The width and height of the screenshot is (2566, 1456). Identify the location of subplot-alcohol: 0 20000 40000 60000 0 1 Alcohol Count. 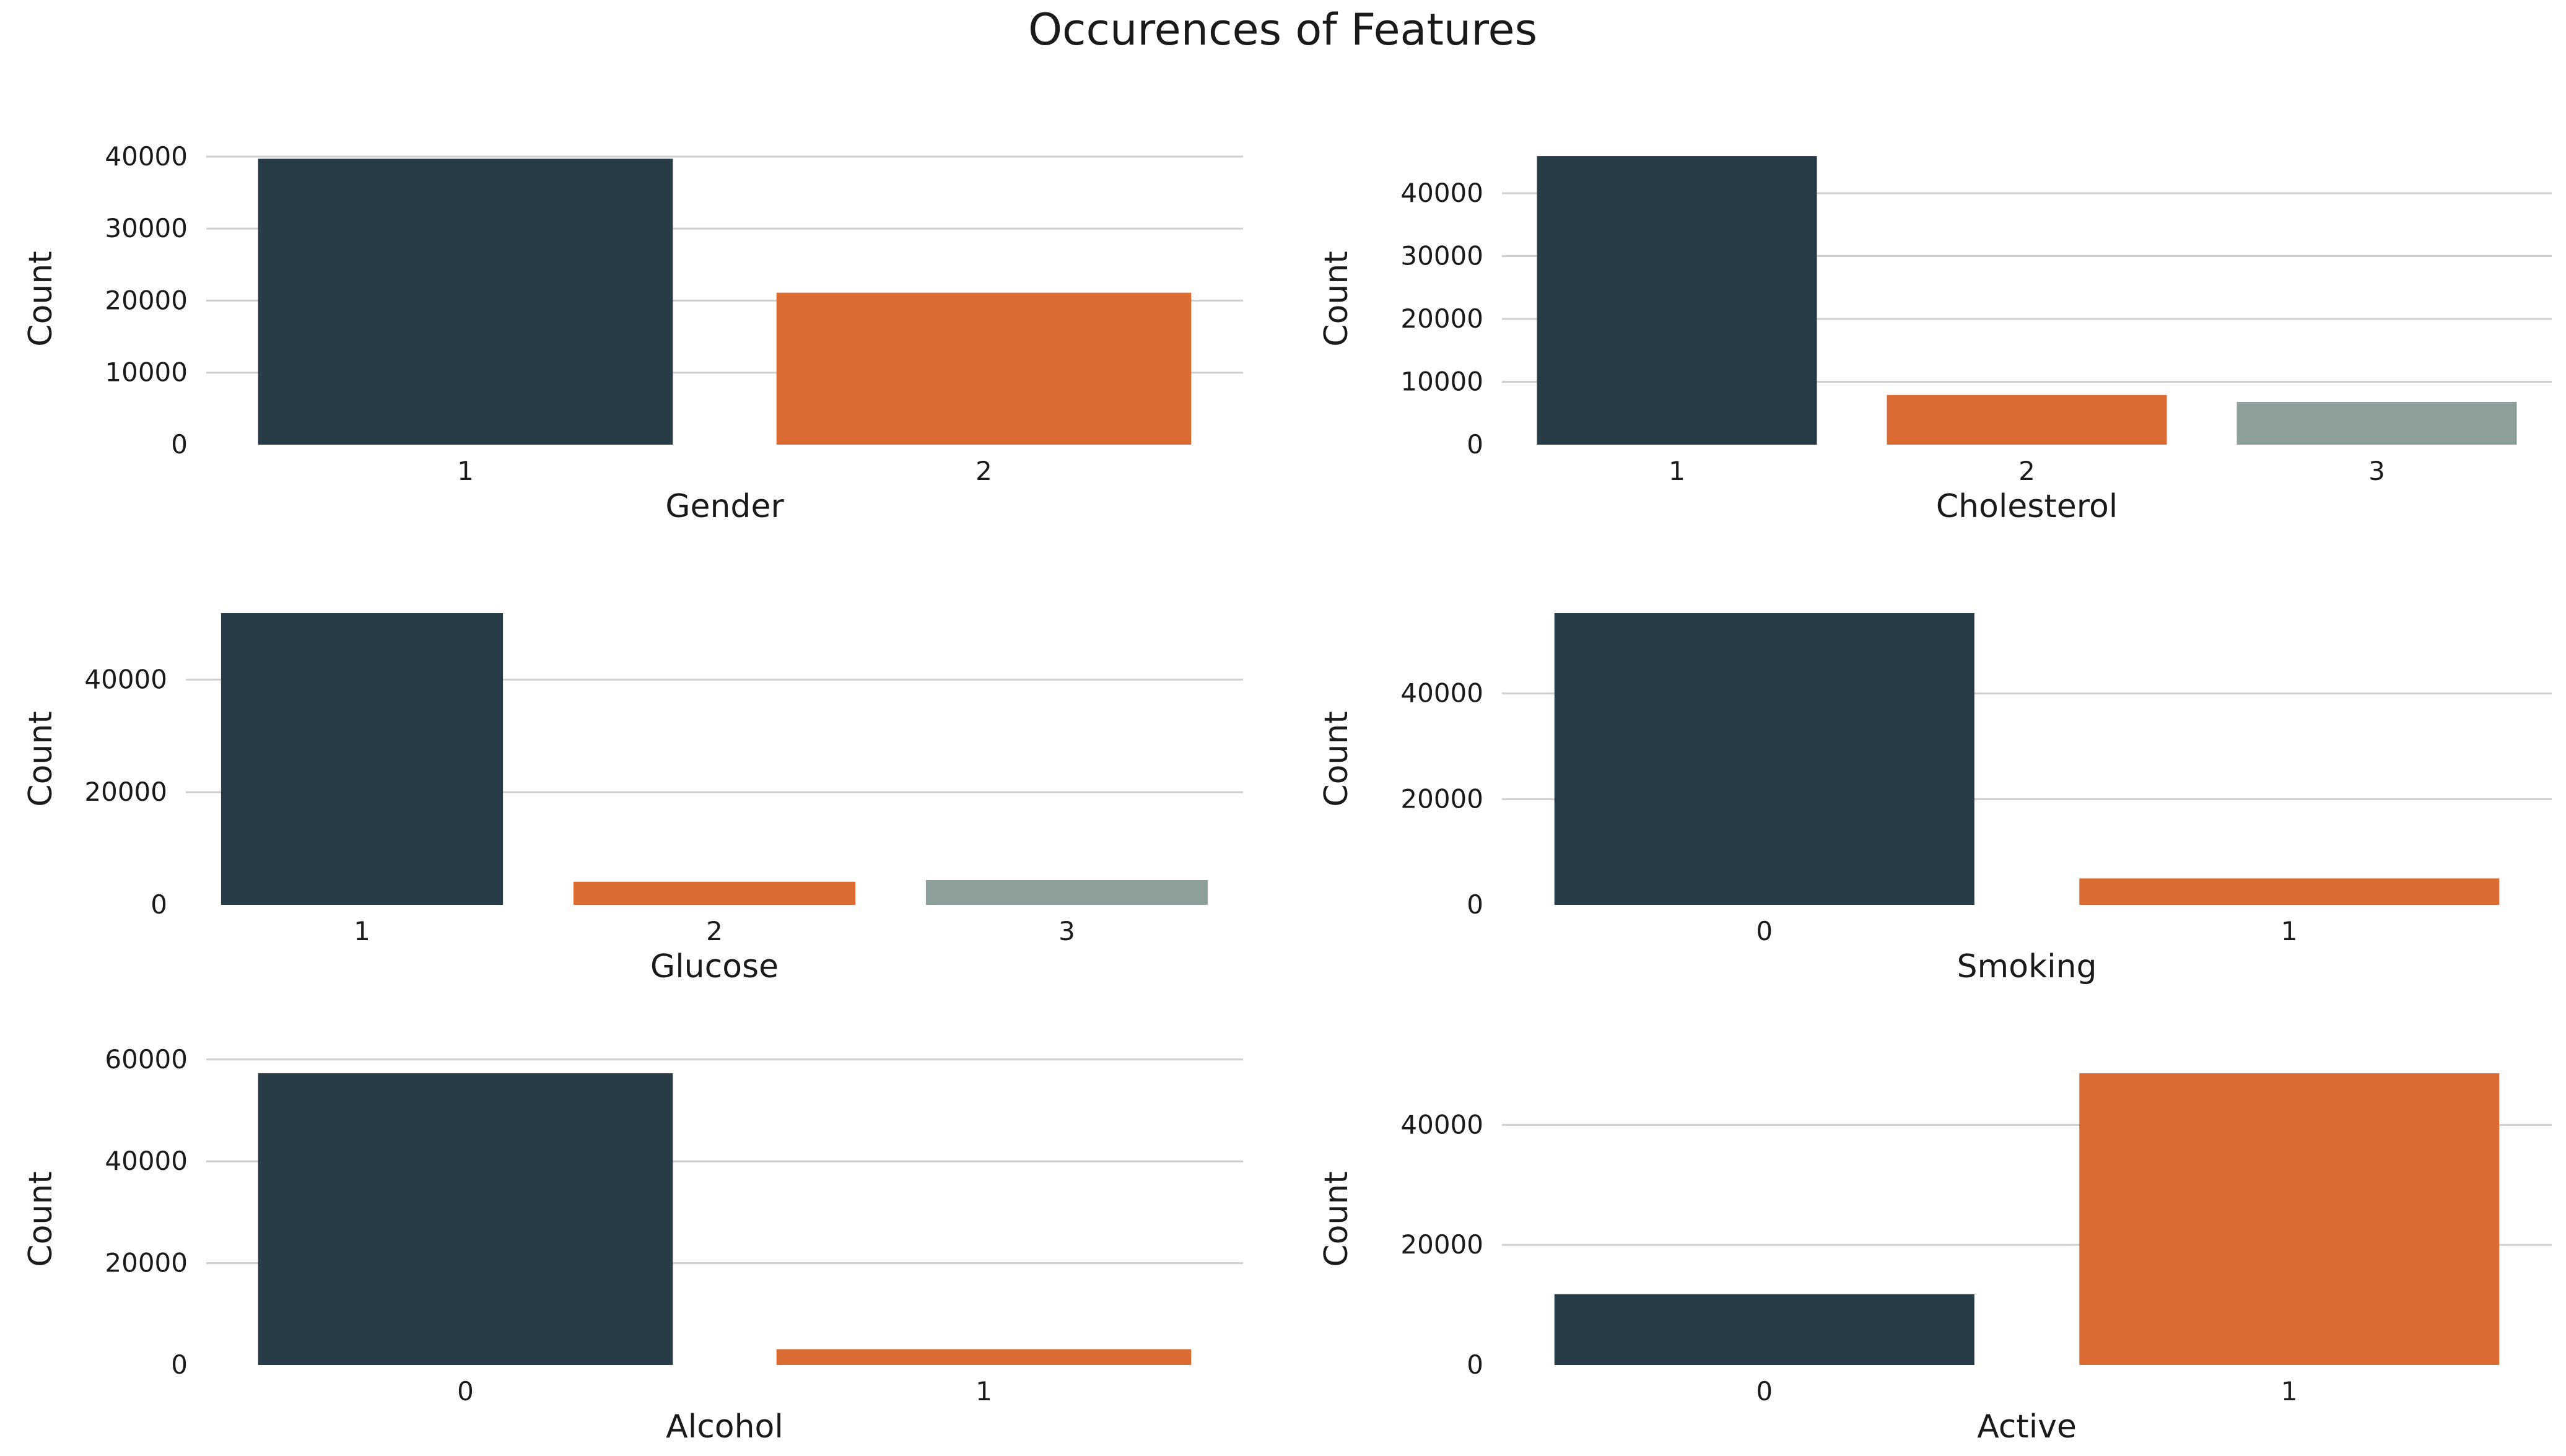
(633, 1245).